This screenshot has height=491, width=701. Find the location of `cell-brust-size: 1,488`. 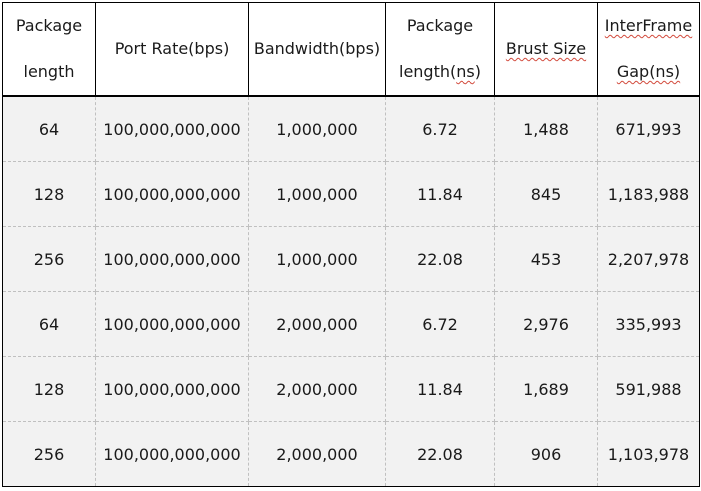

cell-brust-size: 1,488 is located at coordinates (546, 128).